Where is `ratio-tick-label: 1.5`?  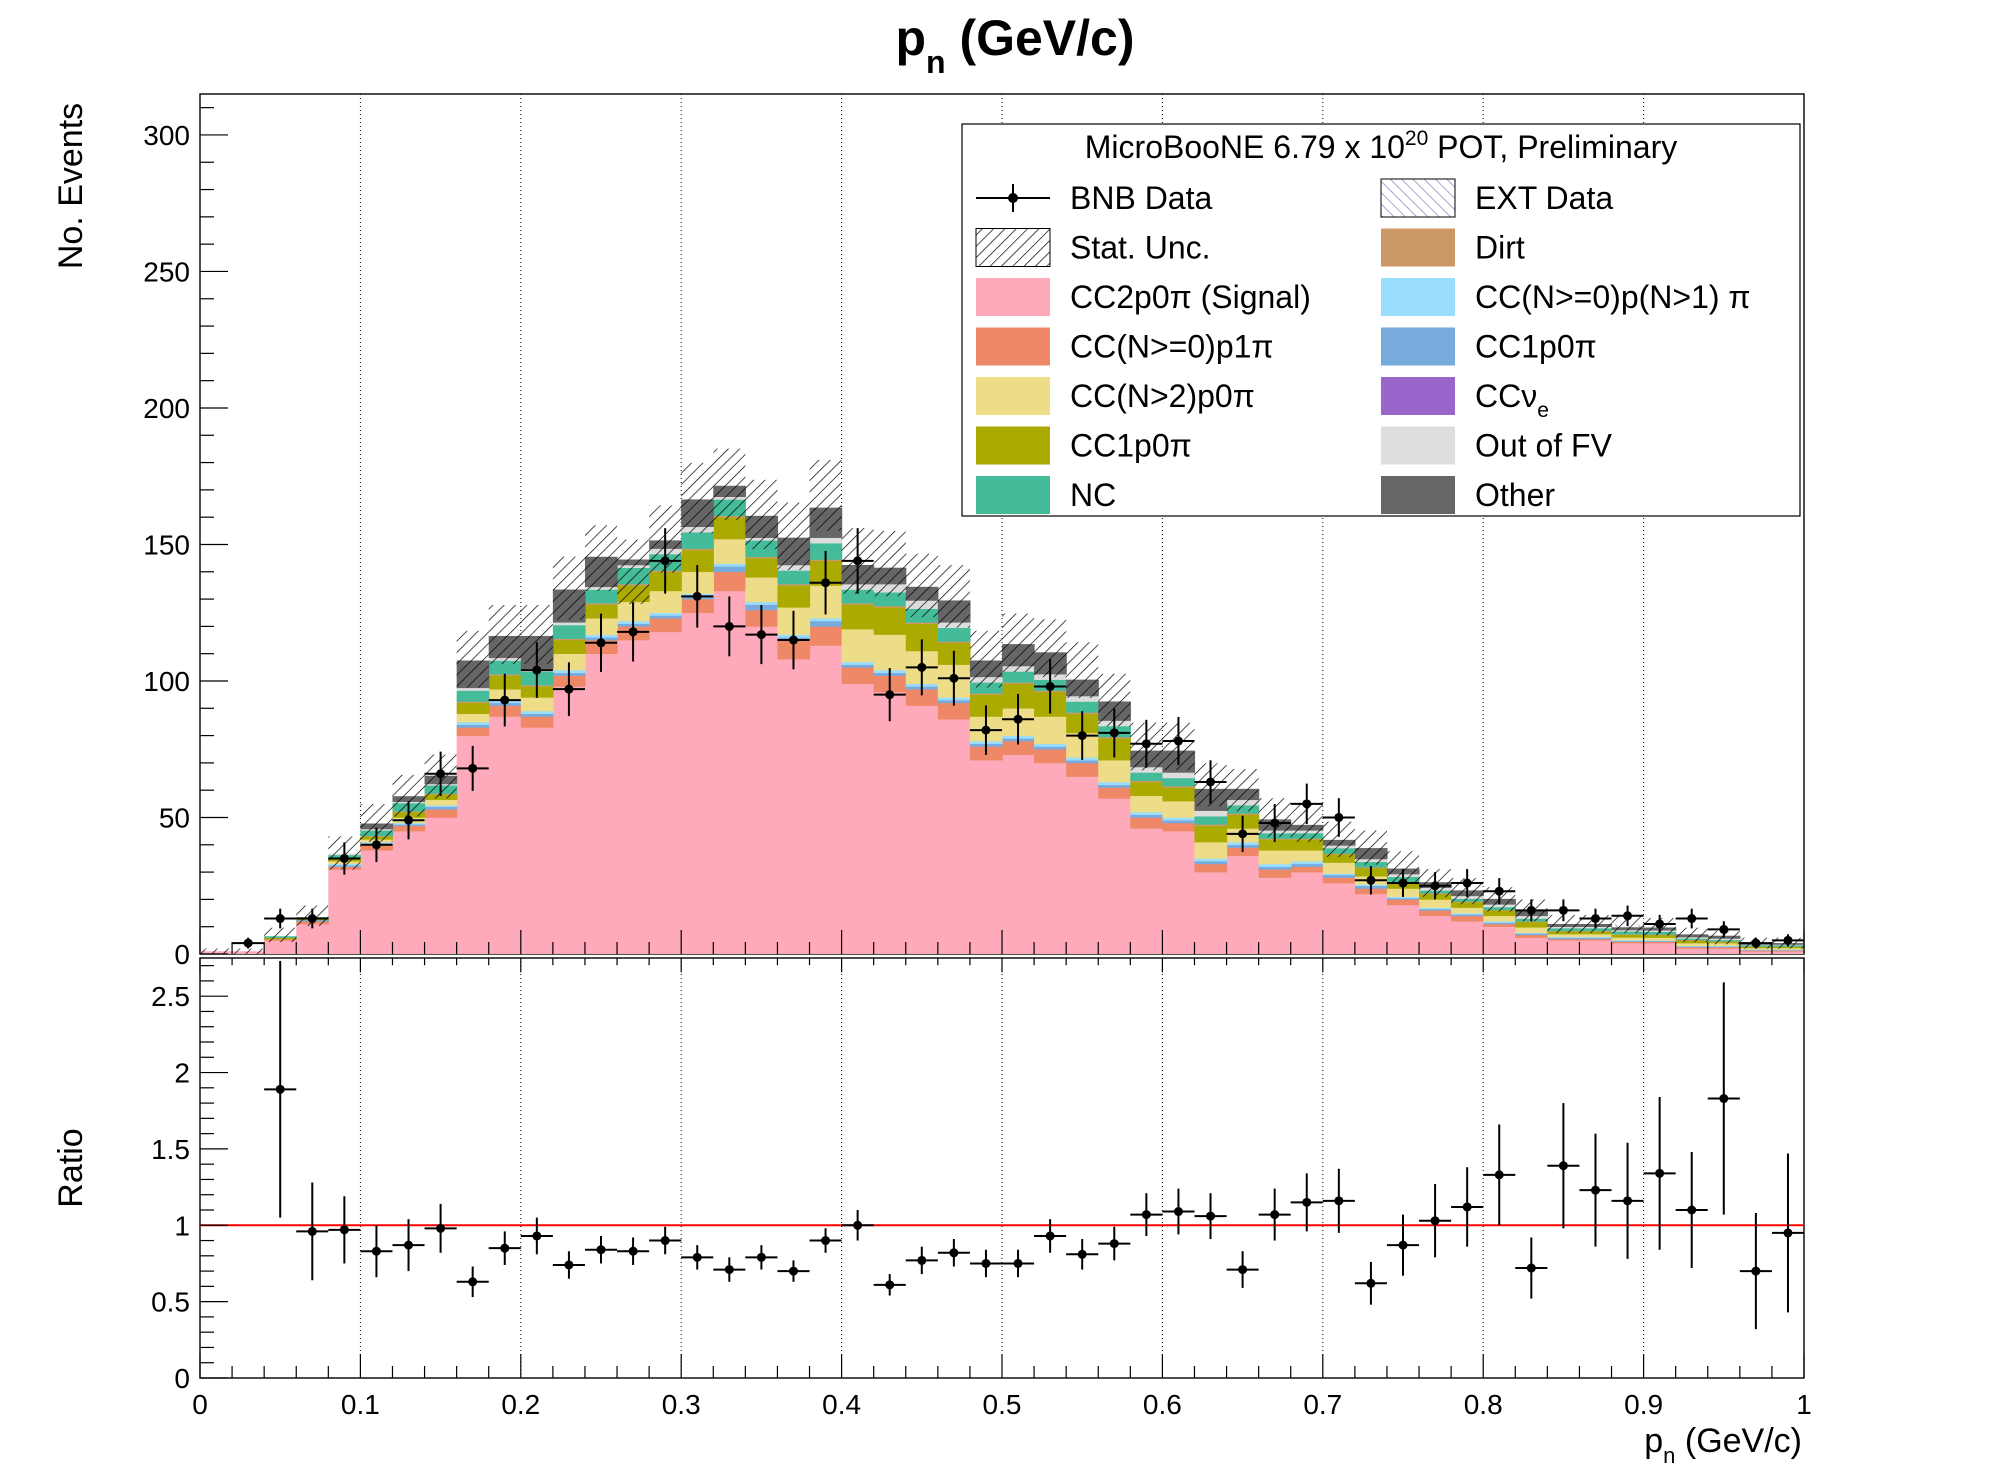
ratio-tick-label: 1.5 is located at coordinates (170, 1149).